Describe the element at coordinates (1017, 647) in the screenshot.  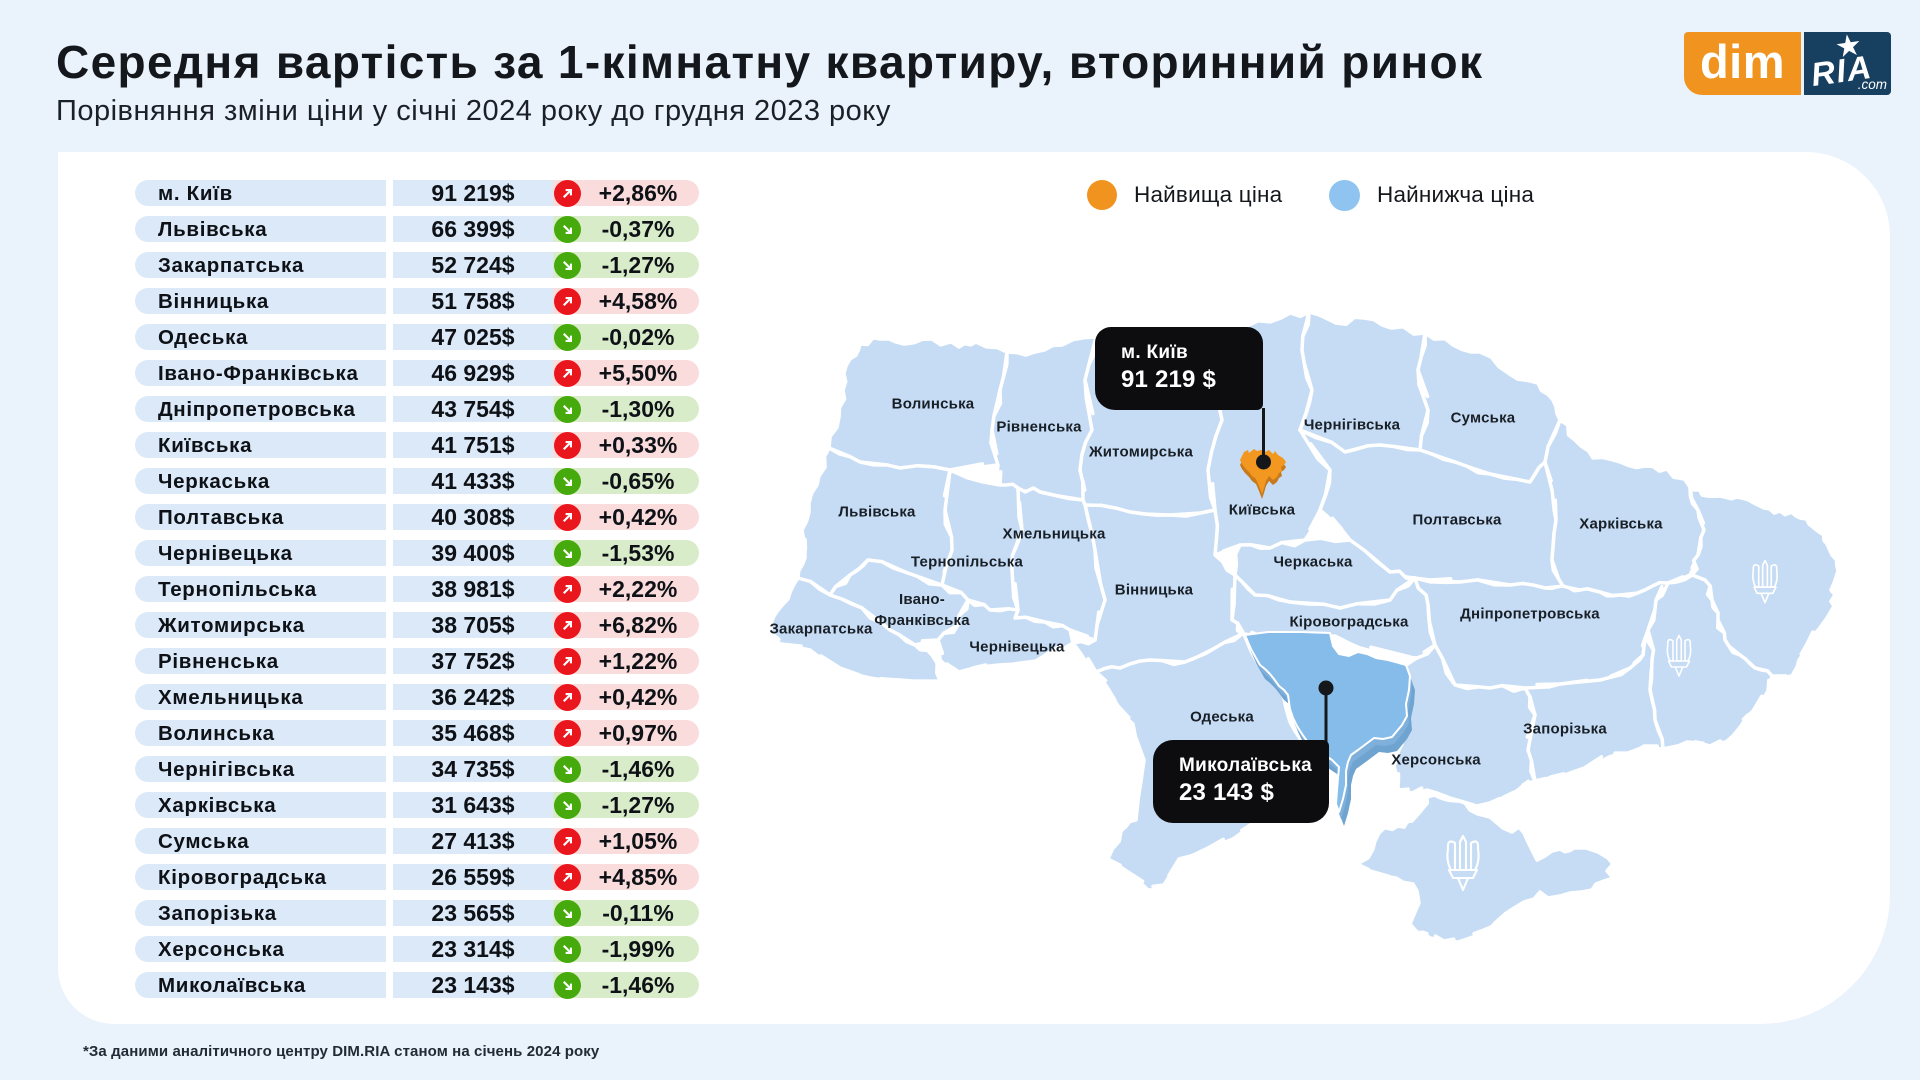
I see `svg-text: Чернівецька` at that location.